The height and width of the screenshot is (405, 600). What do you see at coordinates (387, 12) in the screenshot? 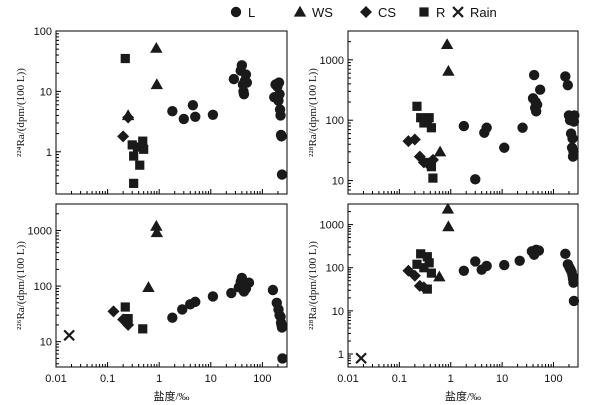
I see `legend-label: CS` at bounding box center [387, 12].